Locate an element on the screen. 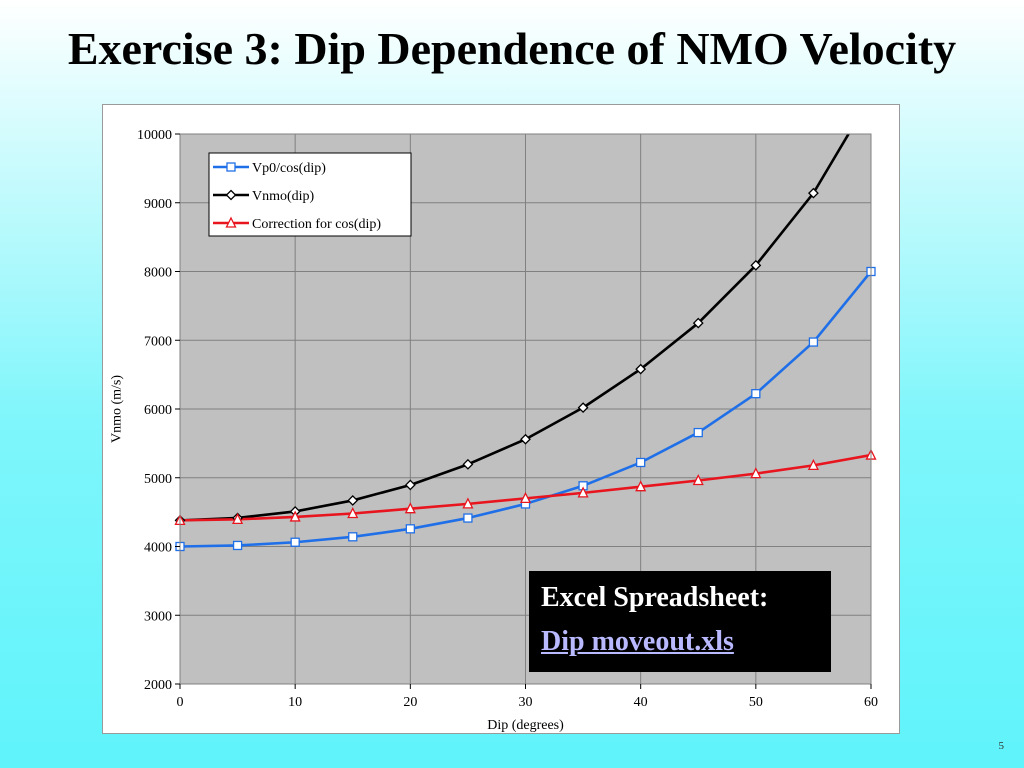 Image resolution: width=1024 pixels, height=768 pixels. legend-label-vnmo-dip: Vnmo(dip) is located at coordinates (283, 196).